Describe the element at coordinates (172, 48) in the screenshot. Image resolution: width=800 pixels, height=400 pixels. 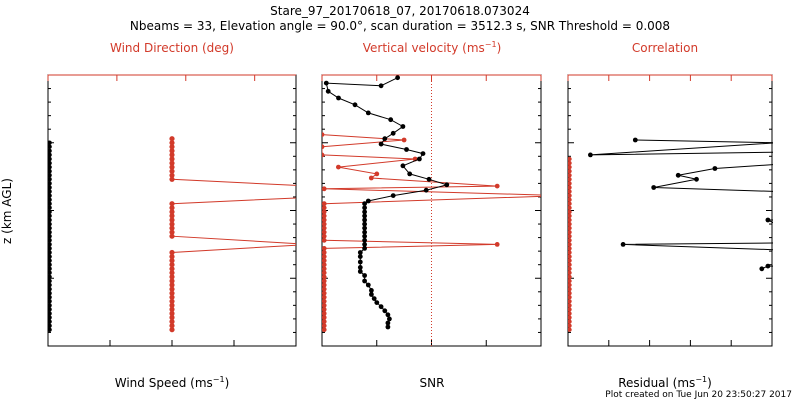
I see `wind-direction-axis-title: Wind Direction (deg)` at that location.